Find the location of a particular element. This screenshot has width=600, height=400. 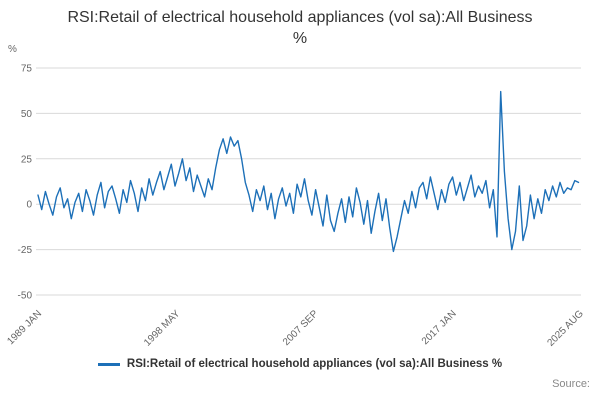

x-tick-label: 1989 JAN is located at coordinates (24, 327).